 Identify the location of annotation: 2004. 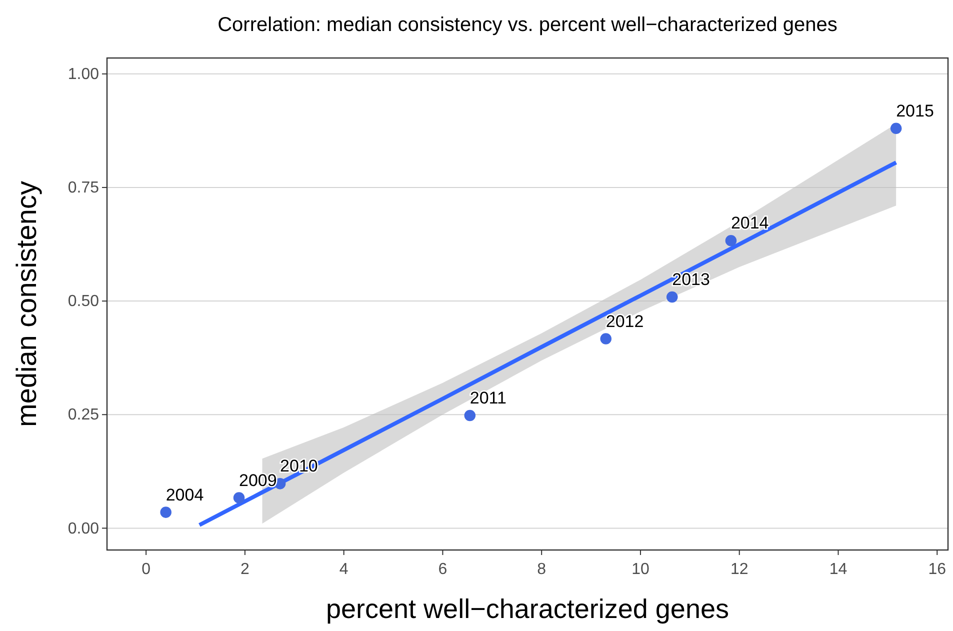
(185, 494).